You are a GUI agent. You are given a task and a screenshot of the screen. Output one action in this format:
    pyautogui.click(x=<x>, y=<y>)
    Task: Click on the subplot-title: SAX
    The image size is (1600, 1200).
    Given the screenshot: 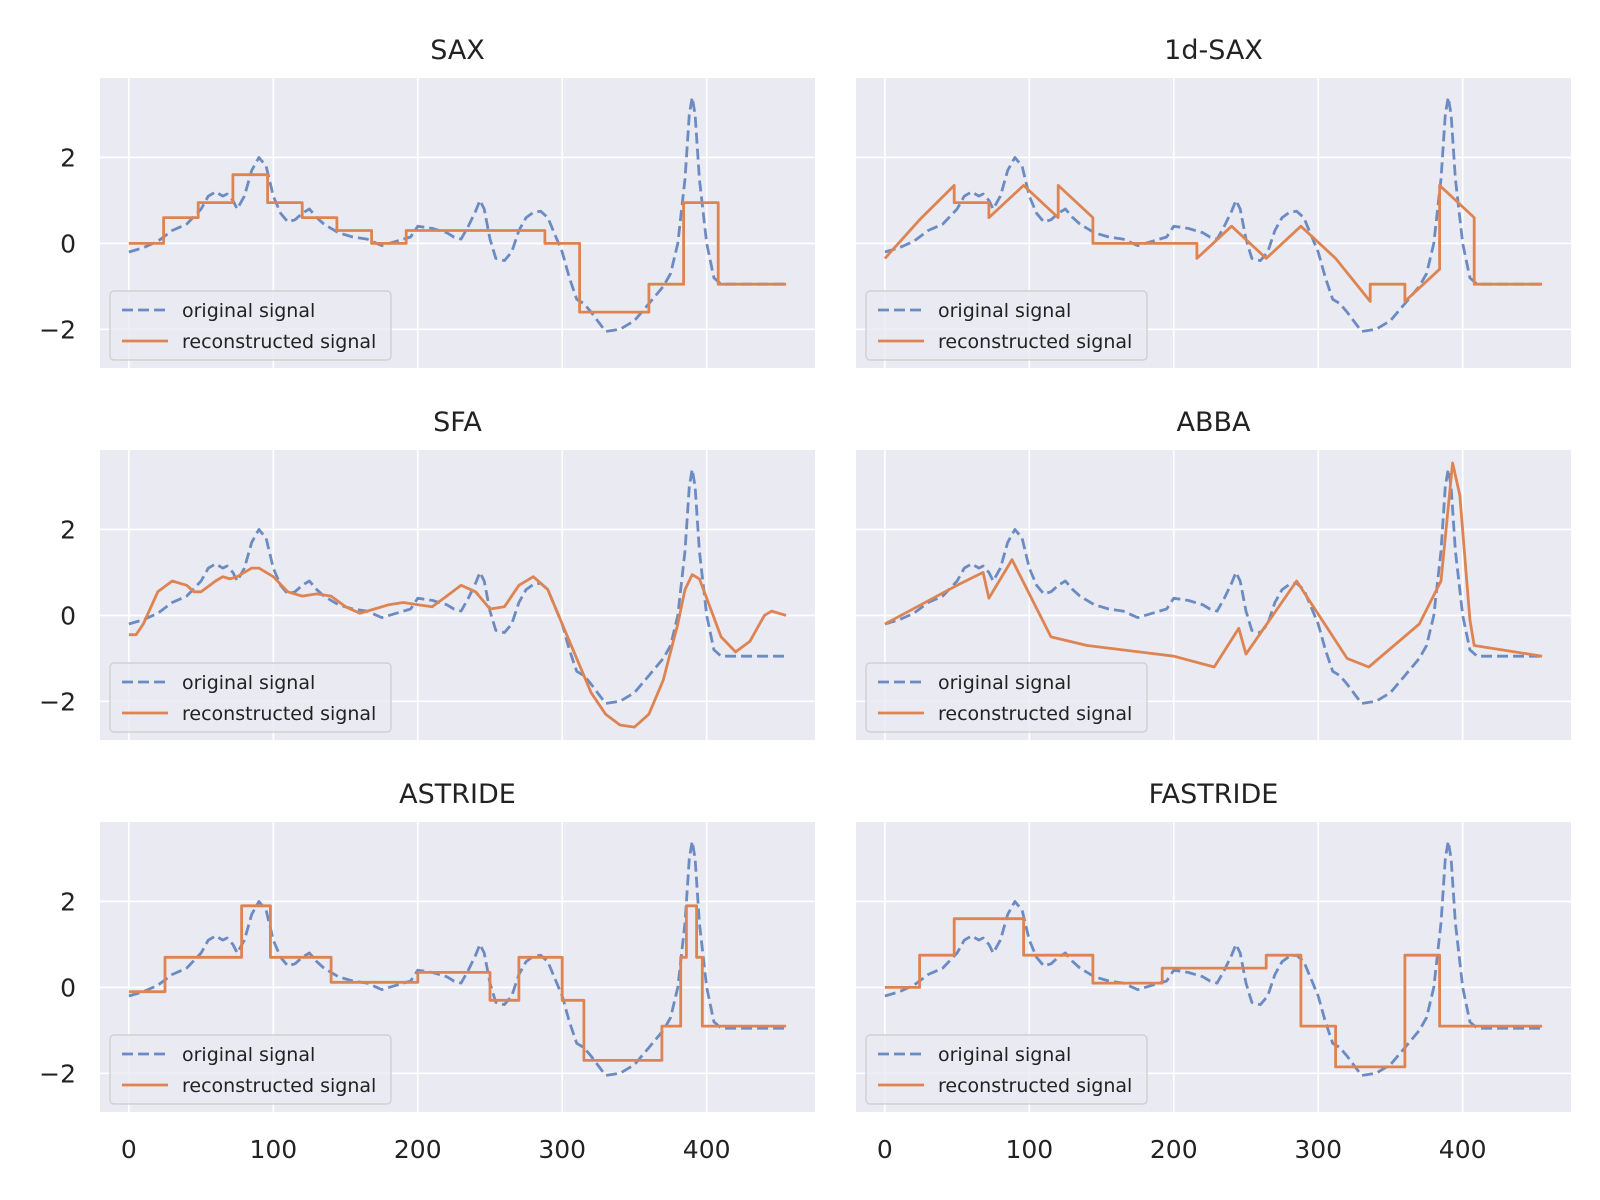 What is the action you would take?
    pyautogui.click(x=457, y=50)
    